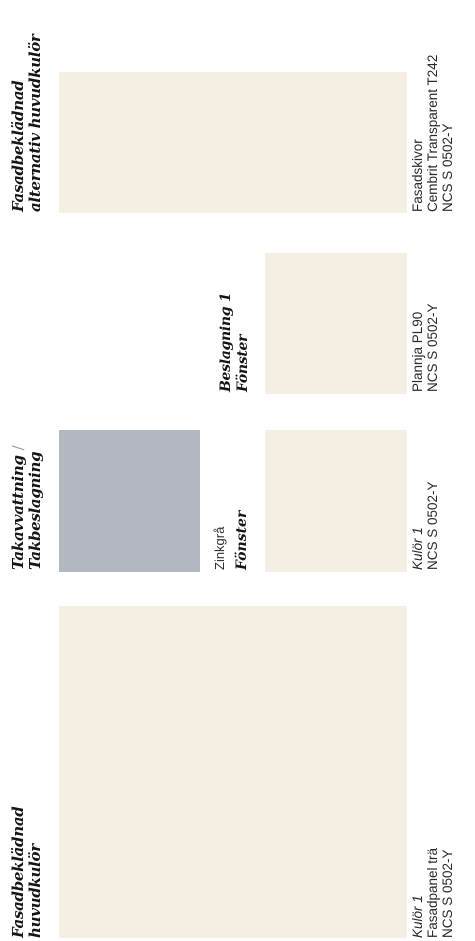 Image resolution: width=475 pixels, height=941 pixels. Describe the element at coordinates (233, 142) in the screenshot. I see `fasad-alt-swatch` at that location.